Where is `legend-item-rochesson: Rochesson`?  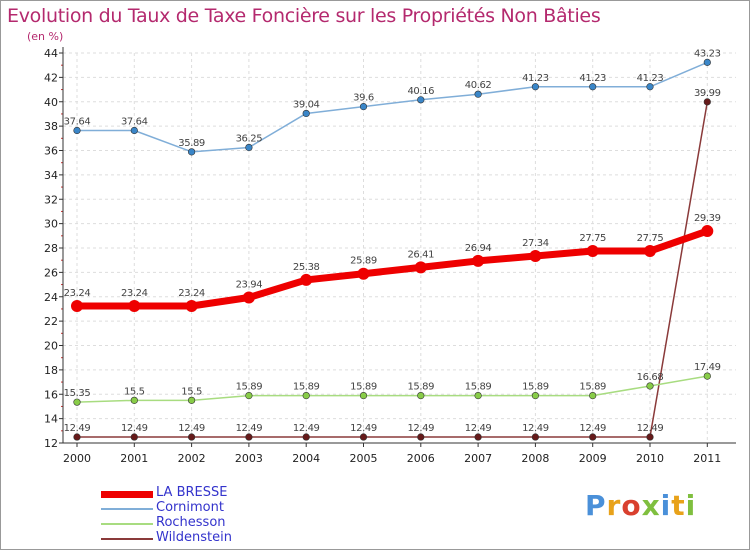
legend-item-rochesson: Rochesson is located at coordinates (211, 523).